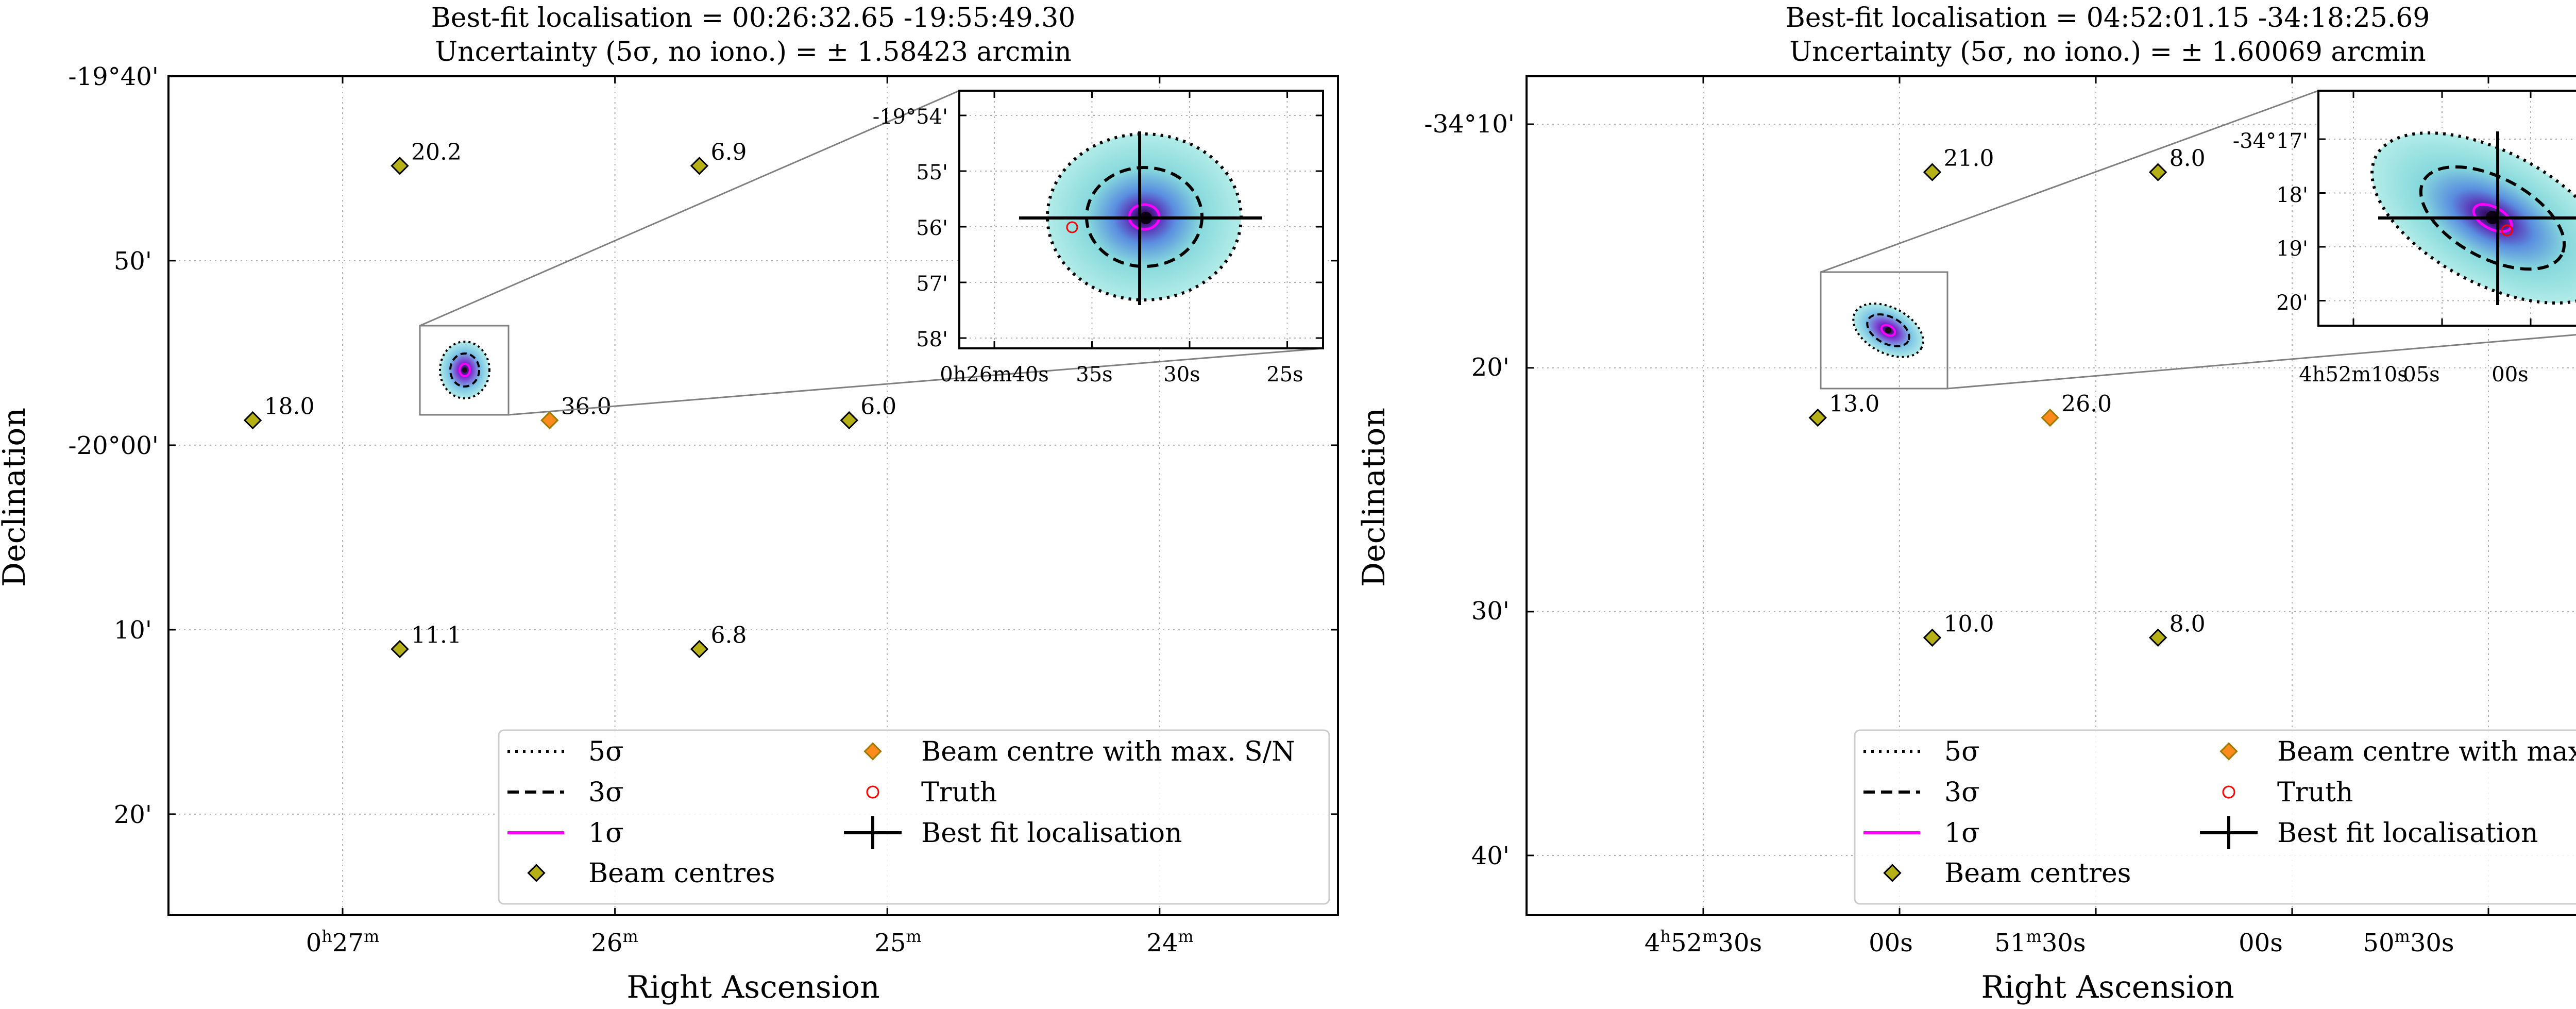 The height and width of the screenshot is (1009, 2576). Describe the element at coordinates (1169, 942) in the screenshot. I see `left-x-tick-label: 24m` at that location.